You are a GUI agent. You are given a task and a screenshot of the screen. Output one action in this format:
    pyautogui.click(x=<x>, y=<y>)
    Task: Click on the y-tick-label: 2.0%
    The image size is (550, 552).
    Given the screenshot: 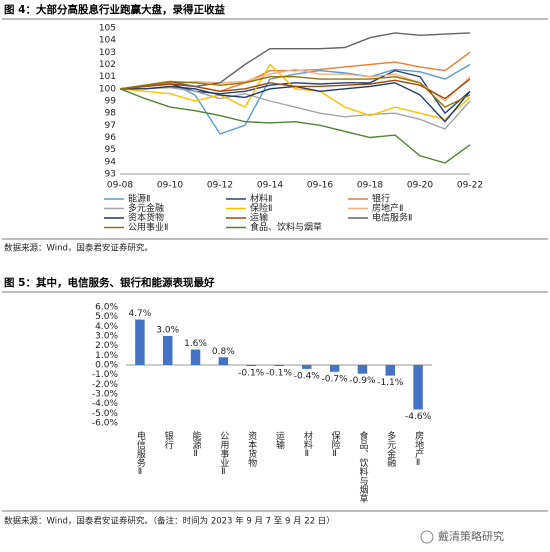 What is the action you would take?
    pyautogui.click(x=106, y=346)
    